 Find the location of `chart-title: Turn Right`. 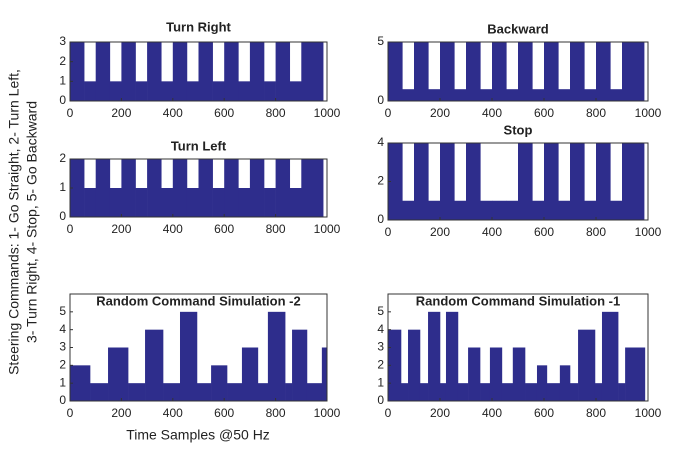

chart-title: Turn Right is located at coordinates (198, 26).